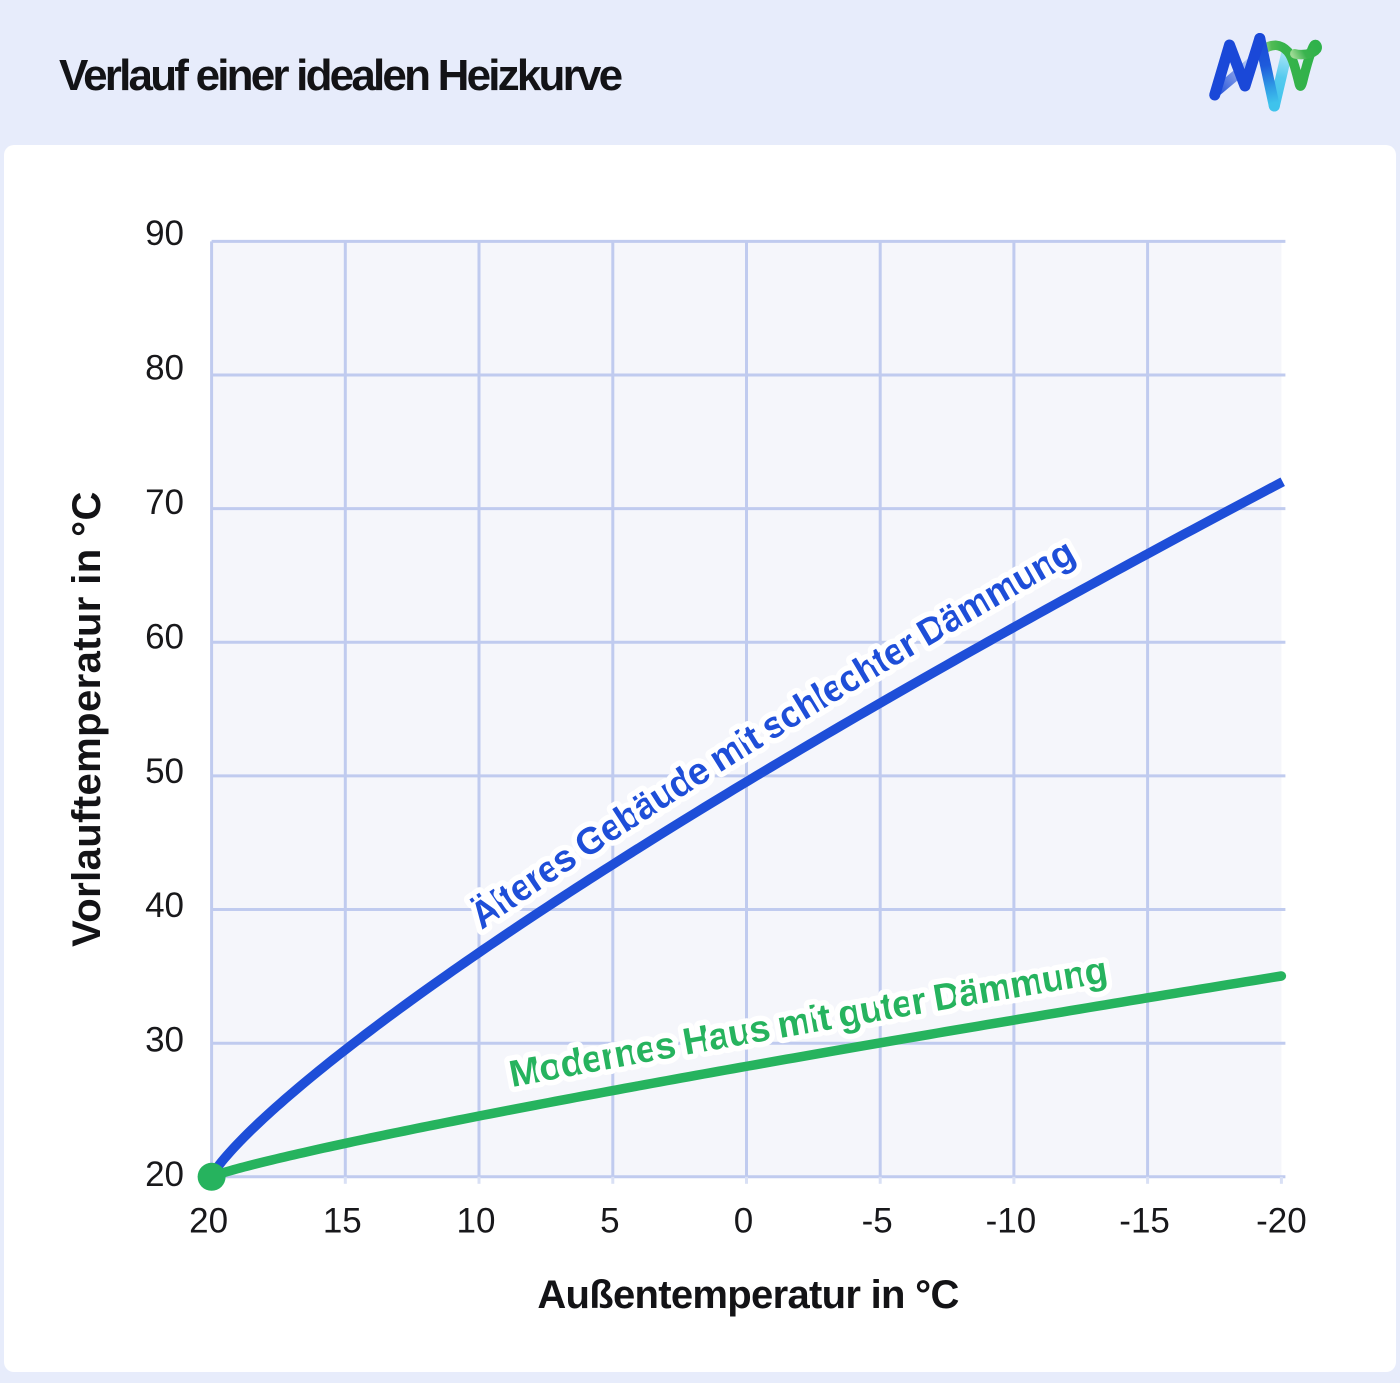 The height and width of the screenshot is (1383, 1400). What do you see at coordinates (743, 1221) in the screenshot?
I see `svg-text: 0` at bounding box center [743, 1221].